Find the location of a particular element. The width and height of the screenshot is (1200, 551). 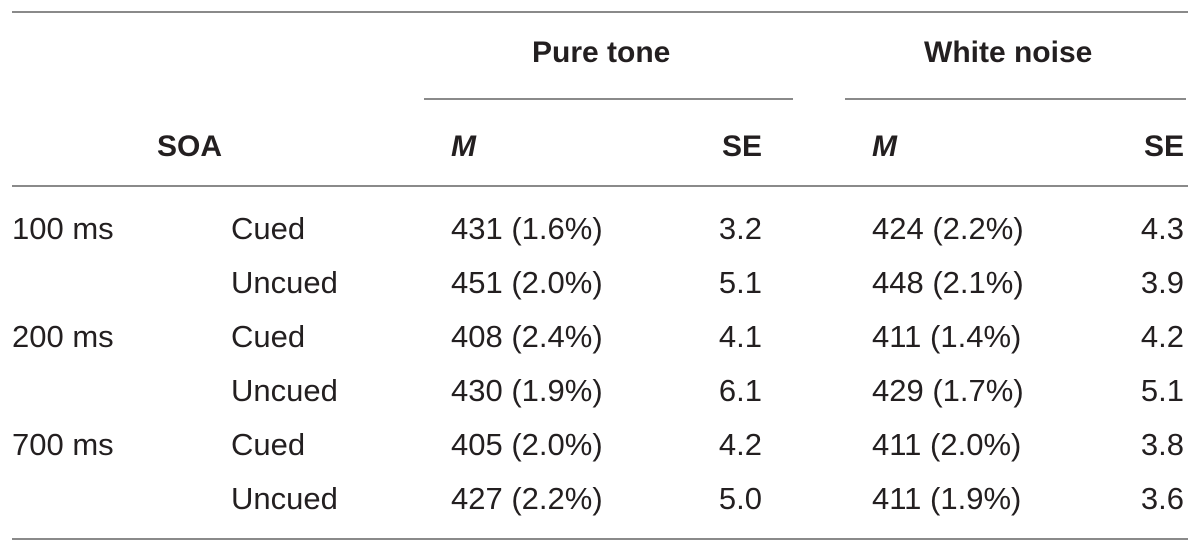

pure-tone-m-cell: 430 (1.9%) is located at coordinates (527, 390).